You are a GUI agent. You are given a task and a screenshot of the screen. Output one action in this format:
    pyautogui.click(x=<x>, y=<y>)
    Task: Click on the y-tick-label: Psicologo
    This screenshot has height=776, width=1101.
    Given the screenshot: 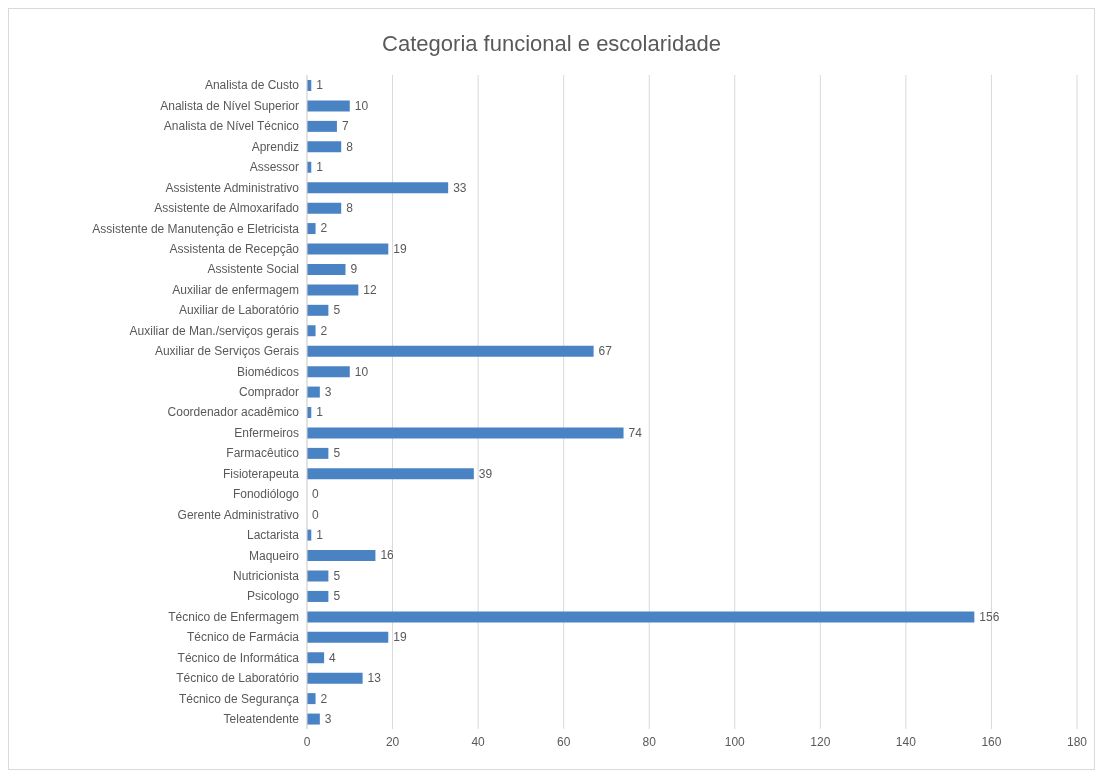 What is the action you would take?
    pyautogui.click(x=273, y=596)
    